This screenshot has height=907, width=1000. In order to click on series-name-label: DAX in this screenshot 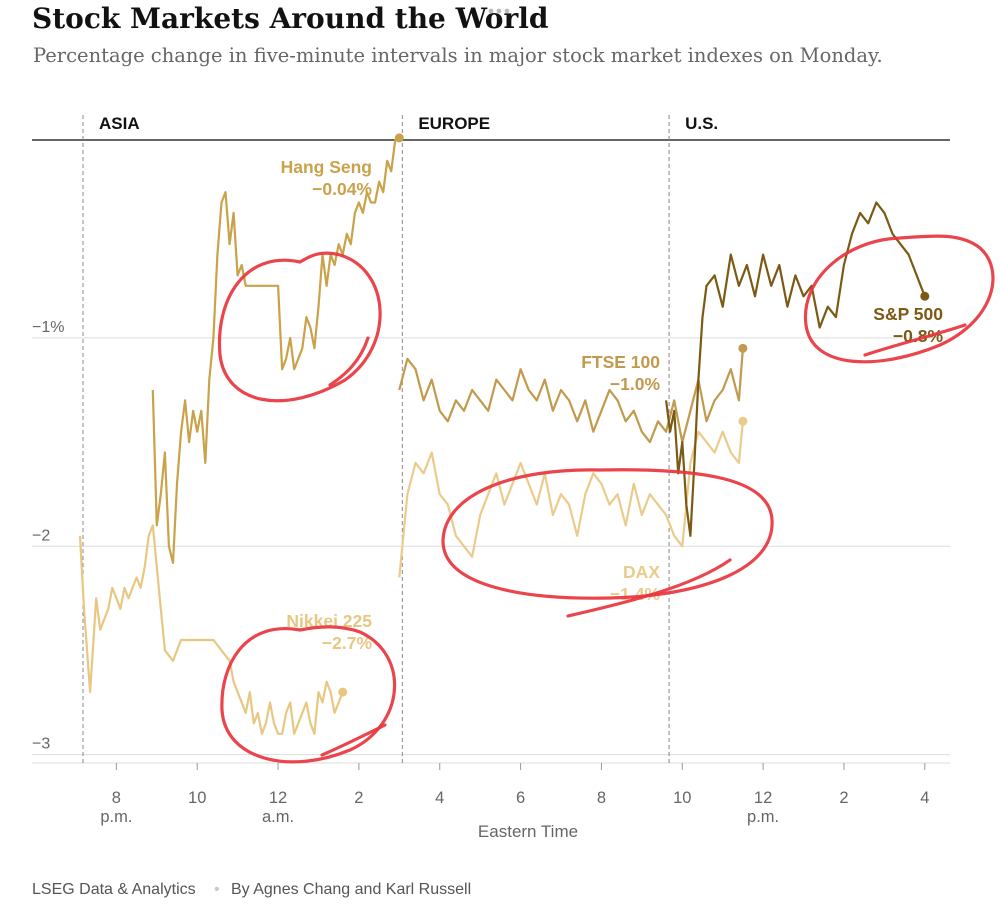, I will do `click(641, 572)`.